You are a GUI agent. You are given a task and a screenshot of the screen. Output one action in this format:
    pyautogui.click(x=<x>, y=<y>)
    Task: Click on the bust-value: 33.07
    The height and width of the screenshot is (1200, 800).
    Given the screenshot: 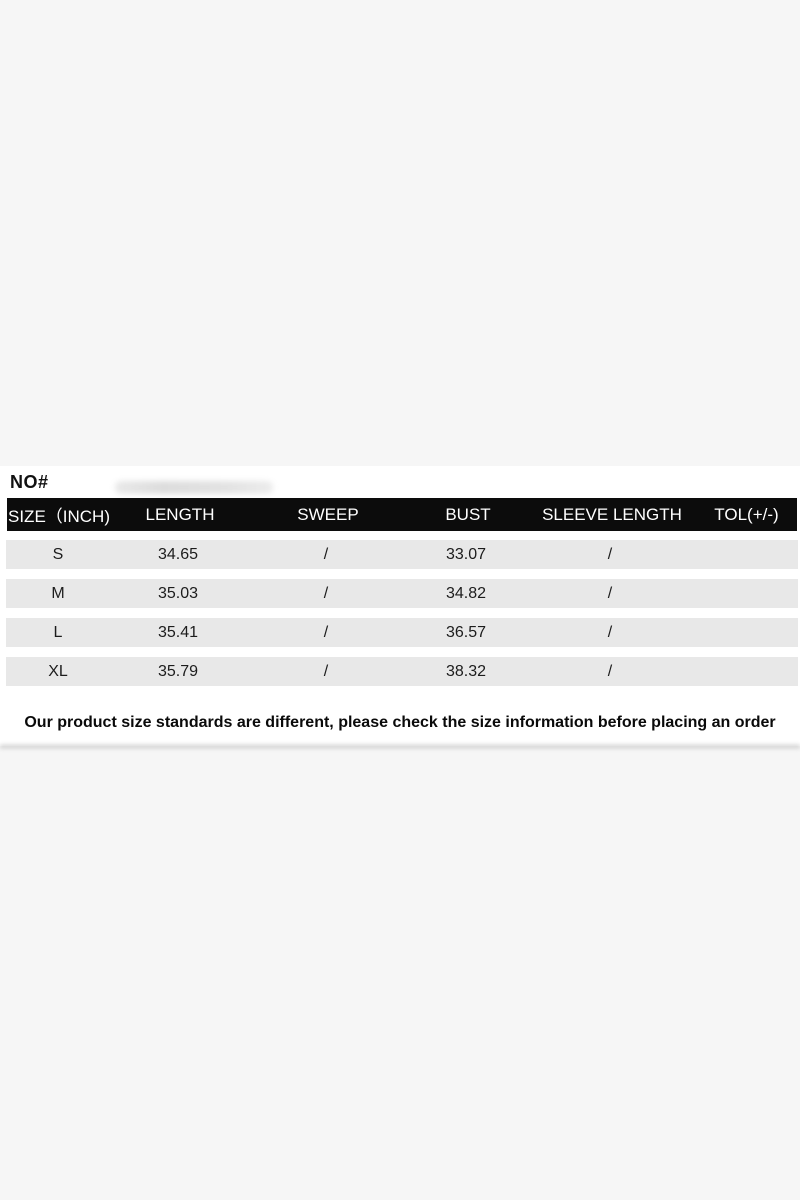 What is the action you would take?
    pyautogui.click(x=466, y=554)
    